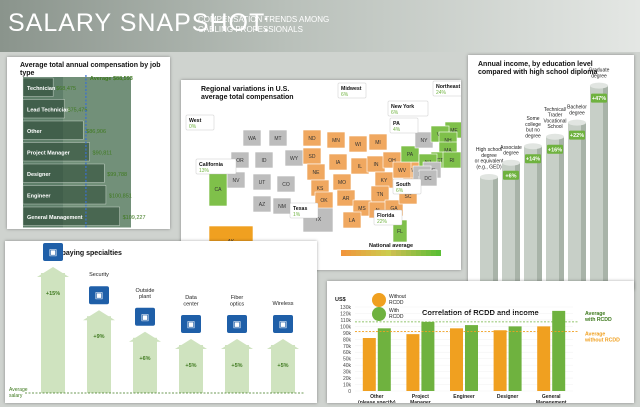  I want to click on specialty-category-label: Data center, so click(190, 301).